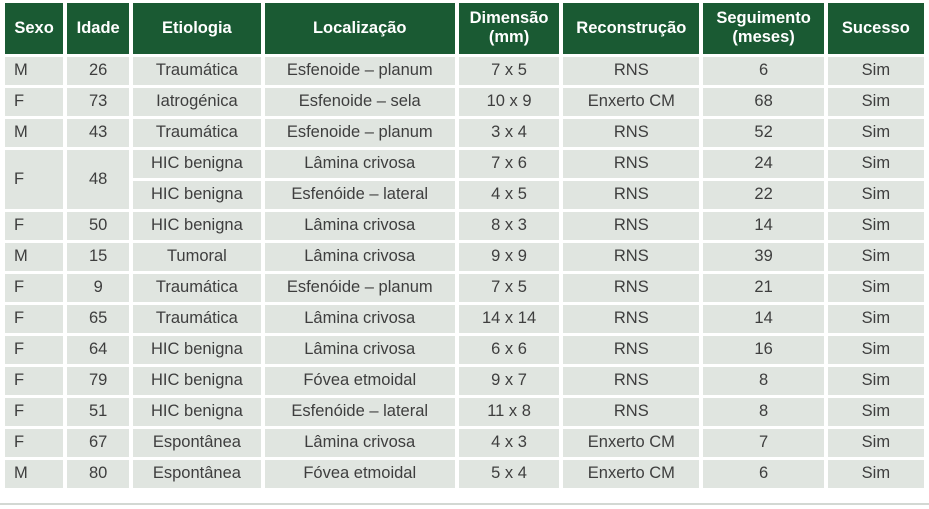 The width and height of the screenshot is (929, 509). I want to click on cell-sexo-merged: F, so click(34, 179).